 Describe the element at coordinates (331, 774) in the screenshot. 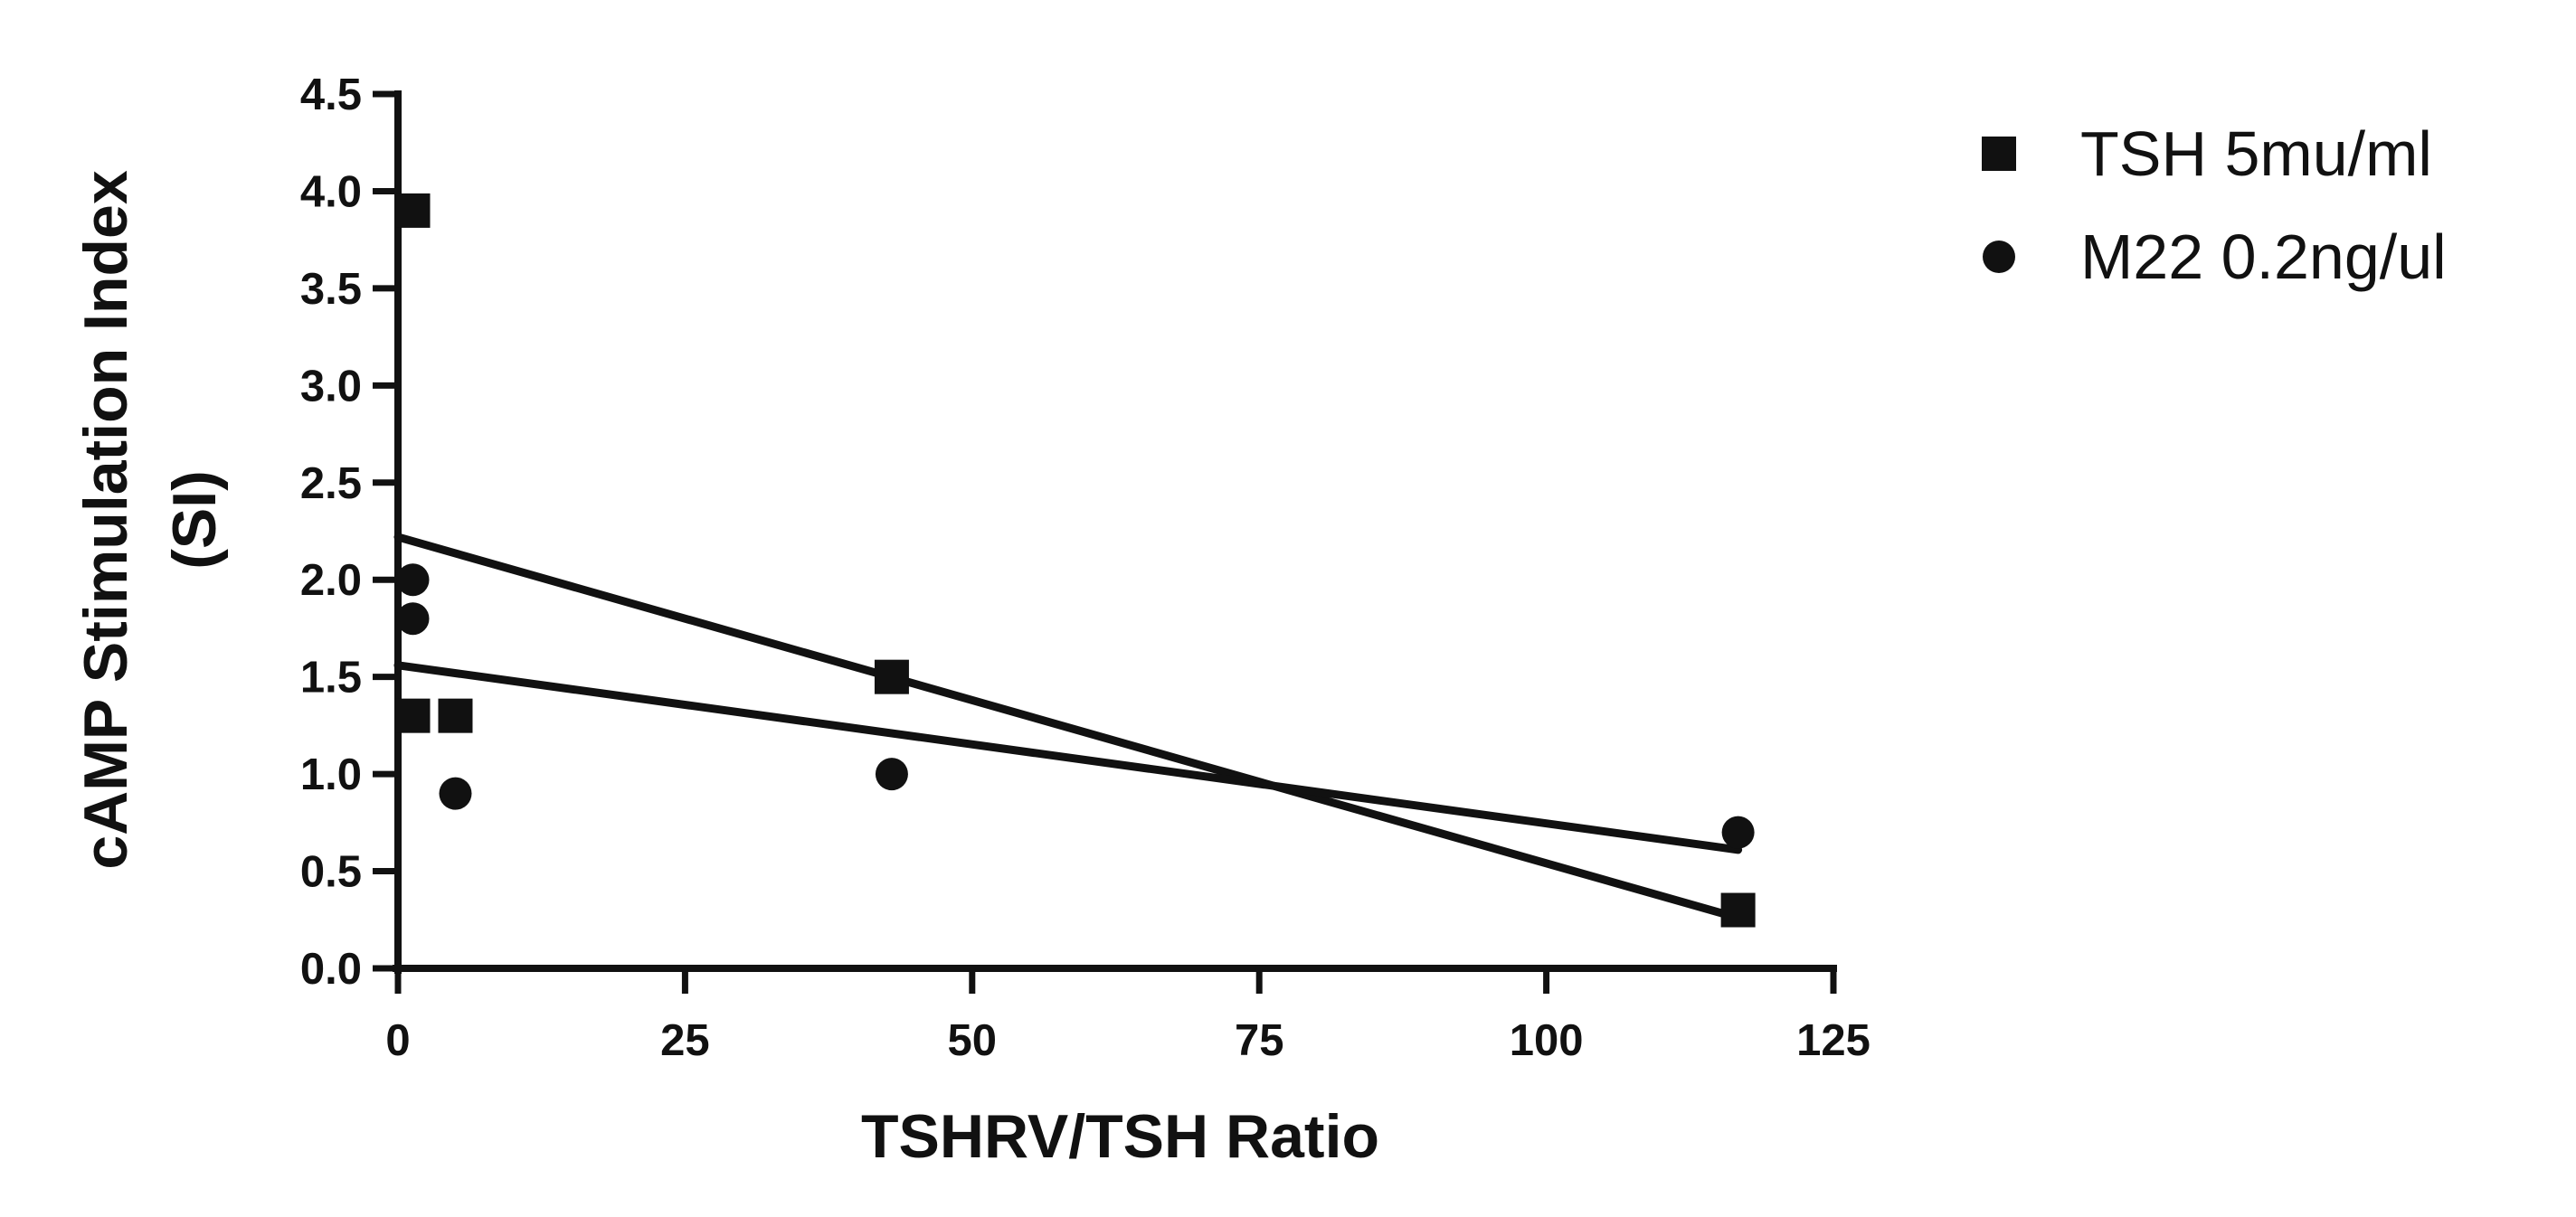

I see `y-tick-label: 1.0` at that location.